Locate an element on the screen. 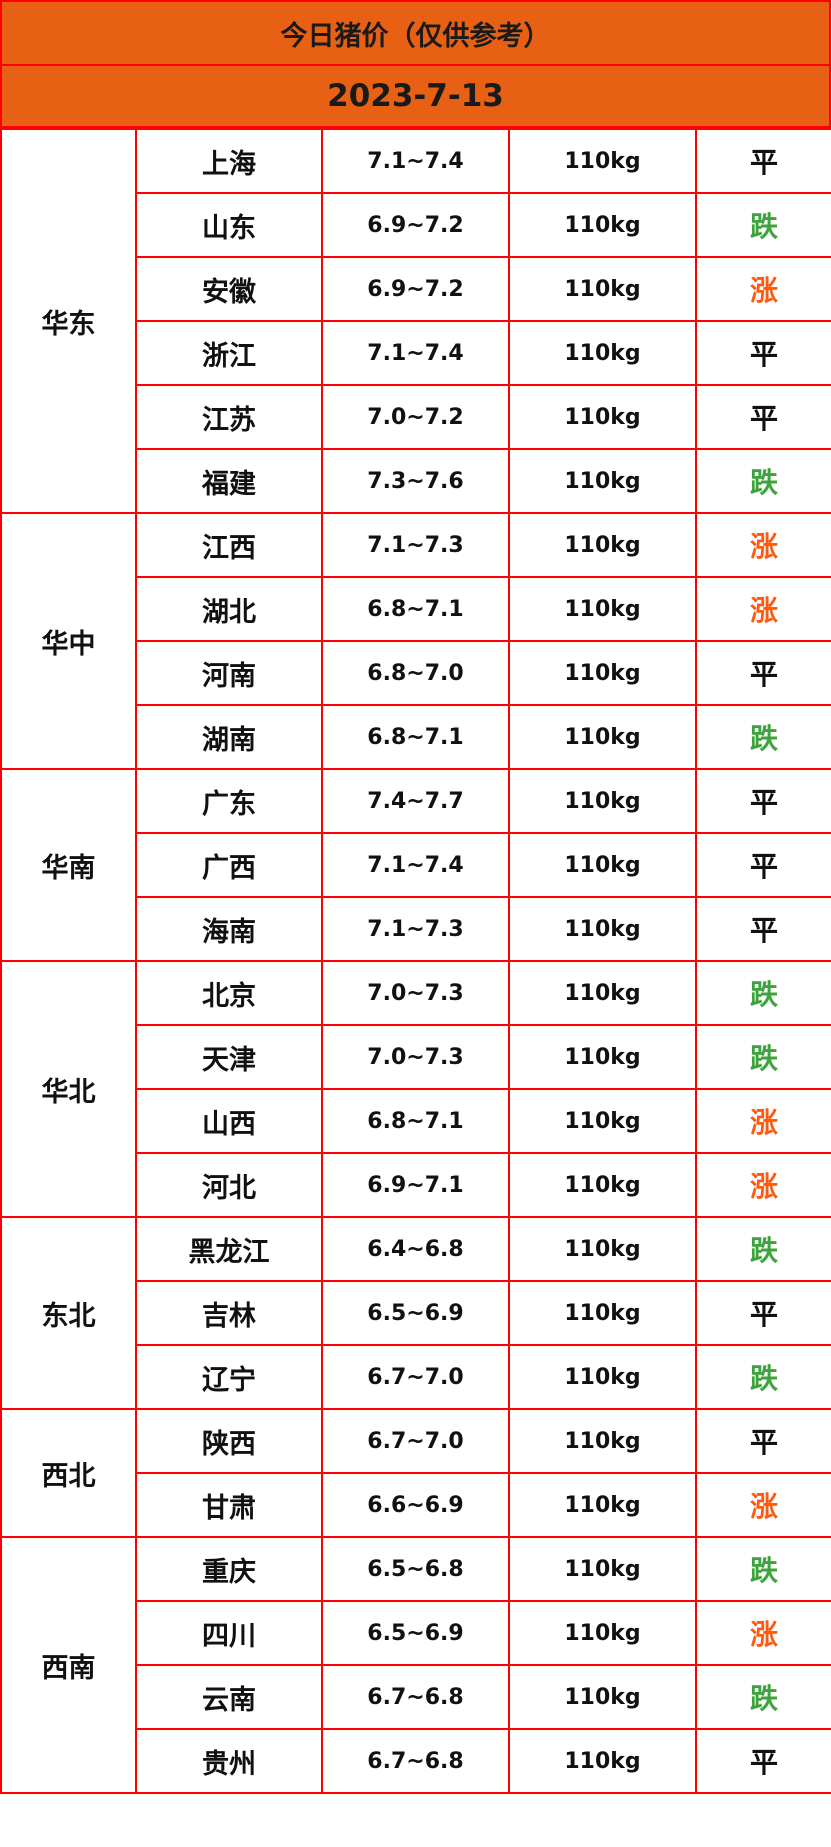 The width and height of the screenshot is (831, 1847). price-range-cell: 7.0~7.3 is located at coordinates (415, 1057).